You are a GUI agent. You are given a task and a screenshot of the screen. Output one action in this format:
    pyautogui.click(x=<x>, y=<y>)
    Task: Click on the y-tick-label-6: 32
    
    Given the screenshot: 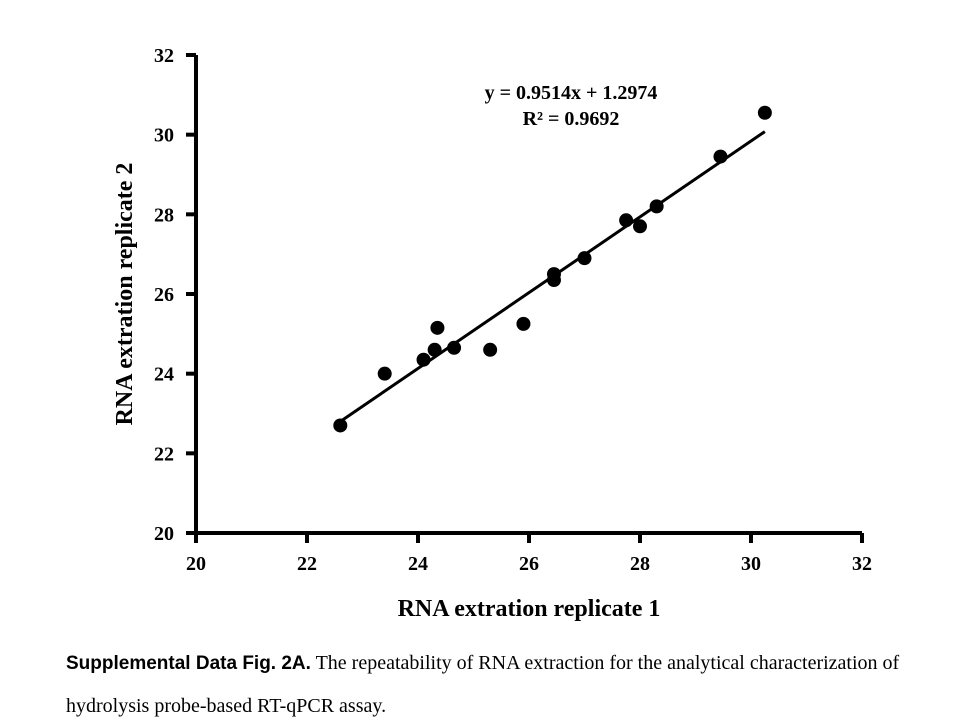 What is the action you would take?
    pyautogui.click(x=164, y=56)
    